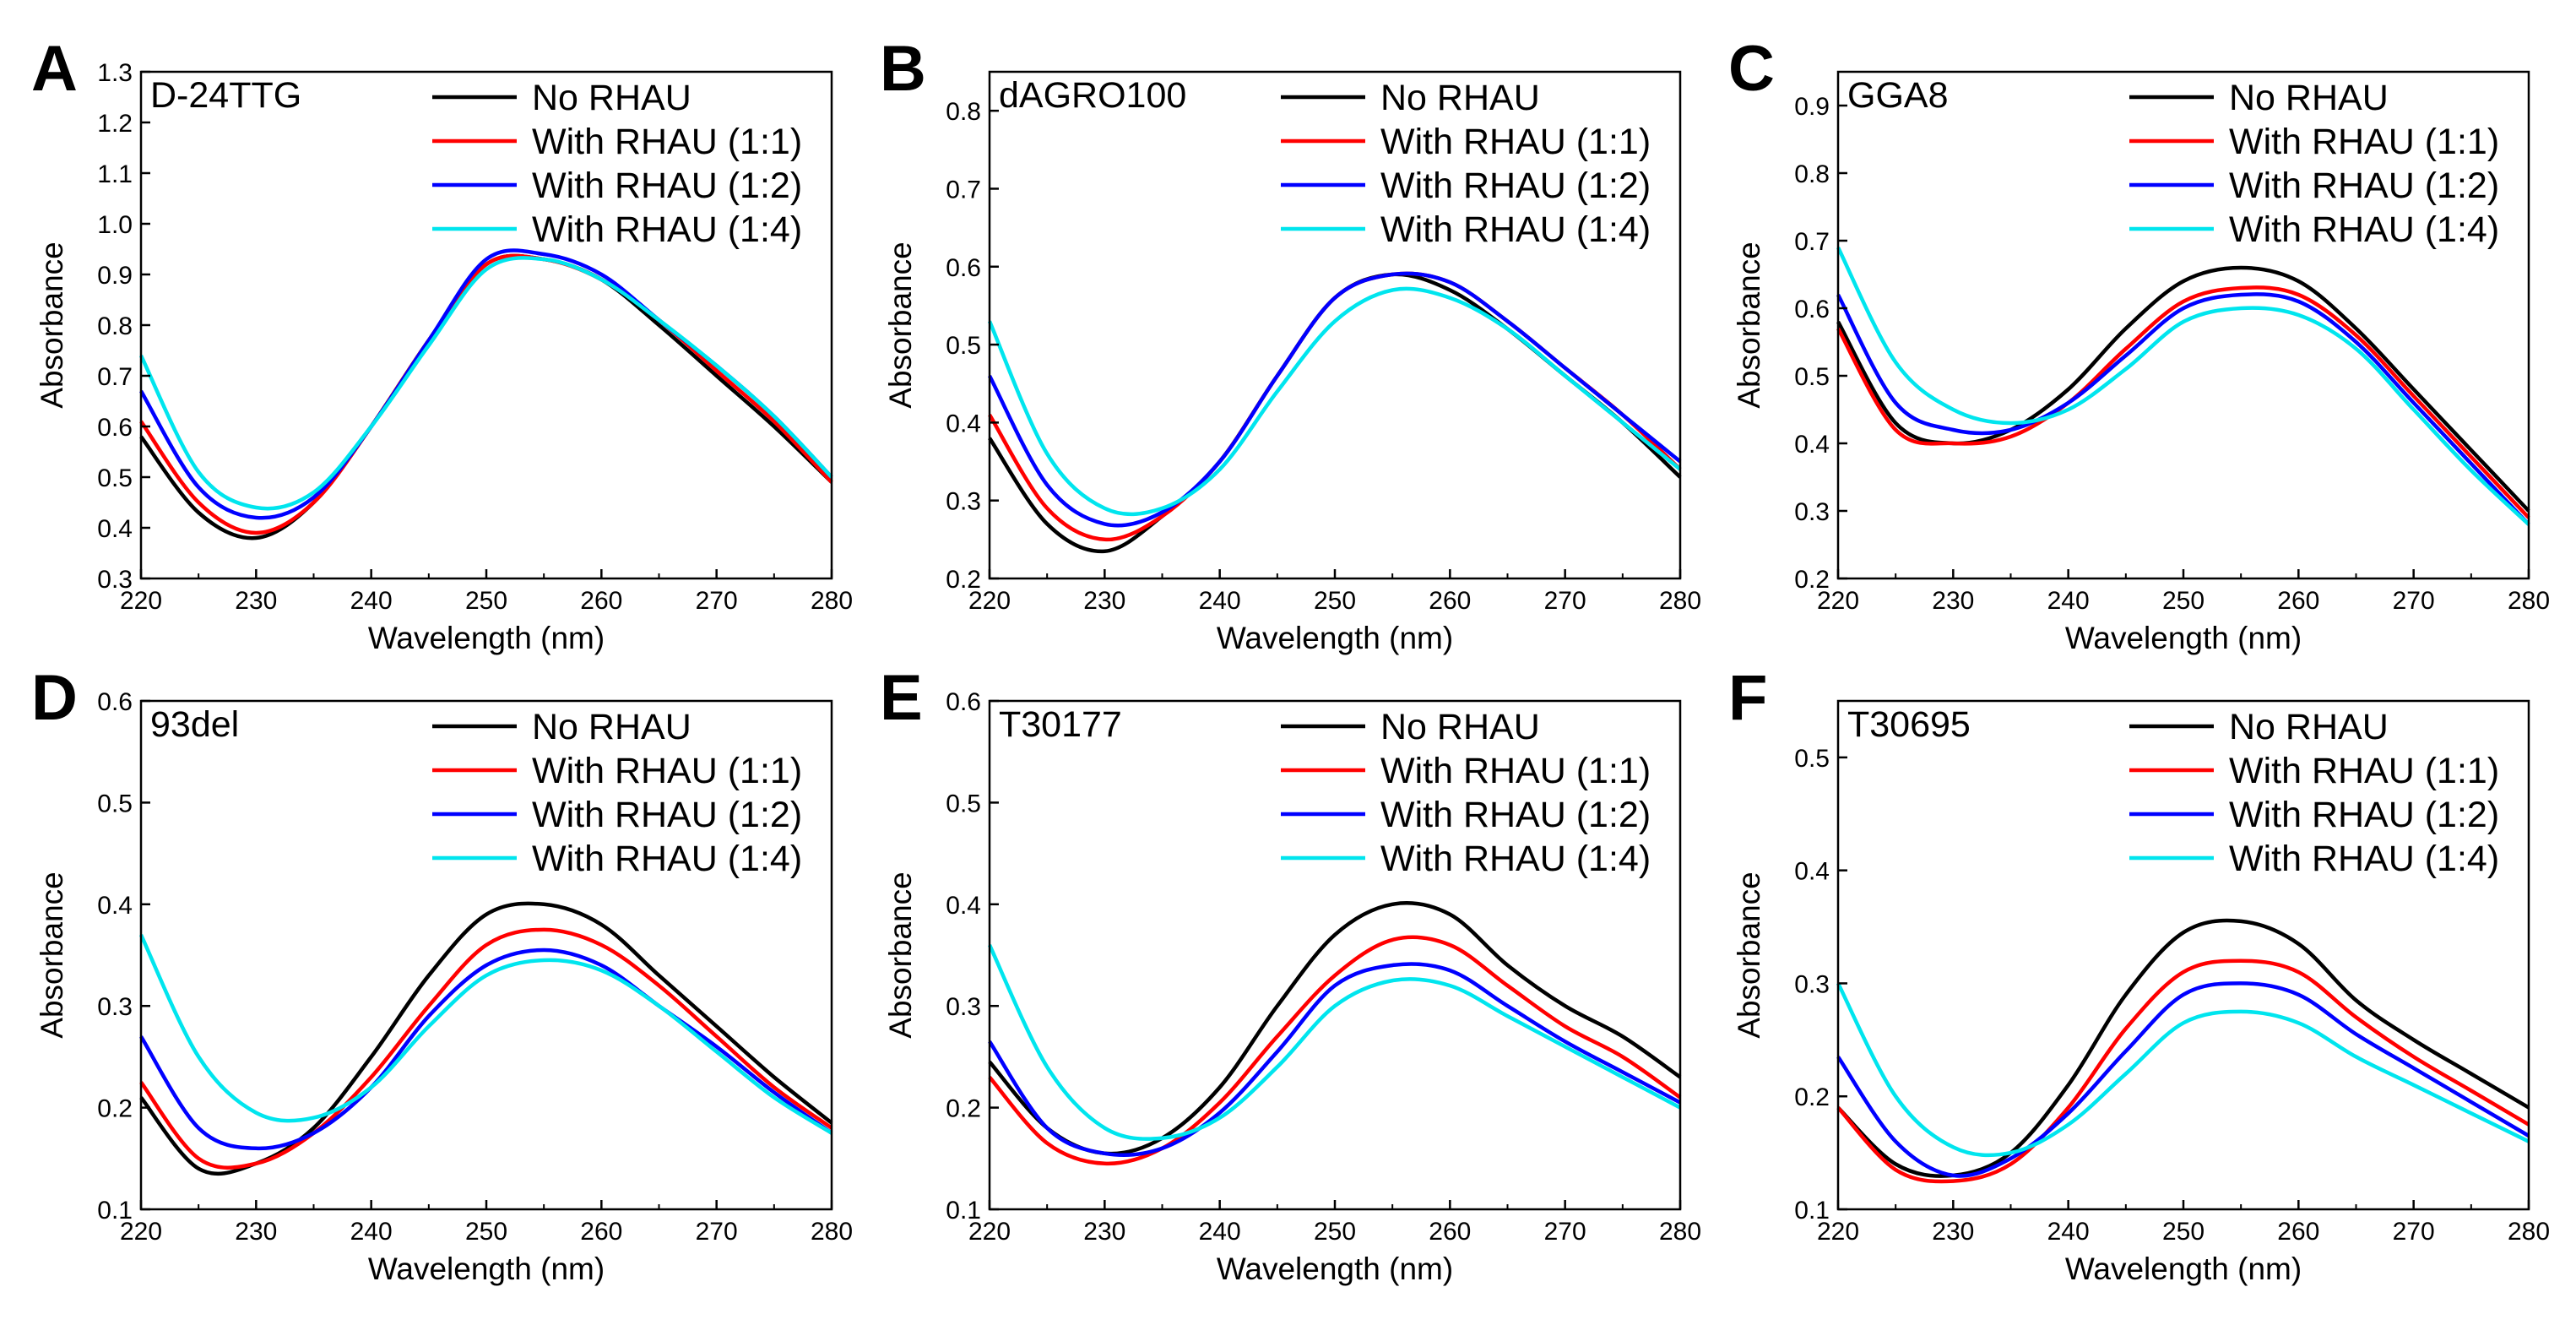  I want to click on panel-letter: D, so click(55, 698).